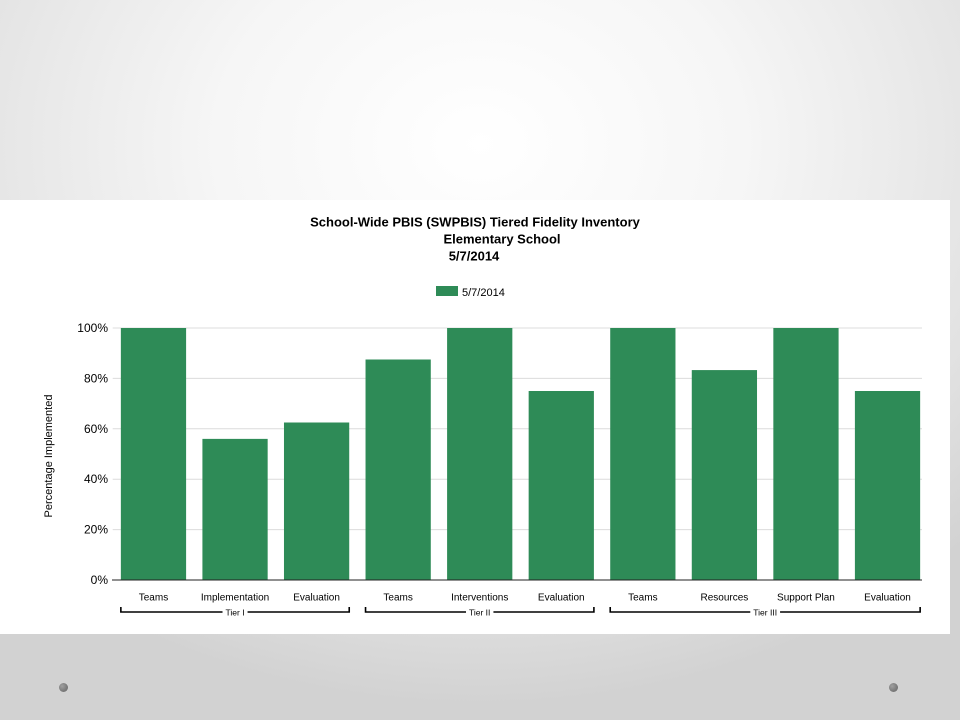 This screenshot has width=960, height=720. I want to click on y-tick-label: 60%, so click(96, 429).